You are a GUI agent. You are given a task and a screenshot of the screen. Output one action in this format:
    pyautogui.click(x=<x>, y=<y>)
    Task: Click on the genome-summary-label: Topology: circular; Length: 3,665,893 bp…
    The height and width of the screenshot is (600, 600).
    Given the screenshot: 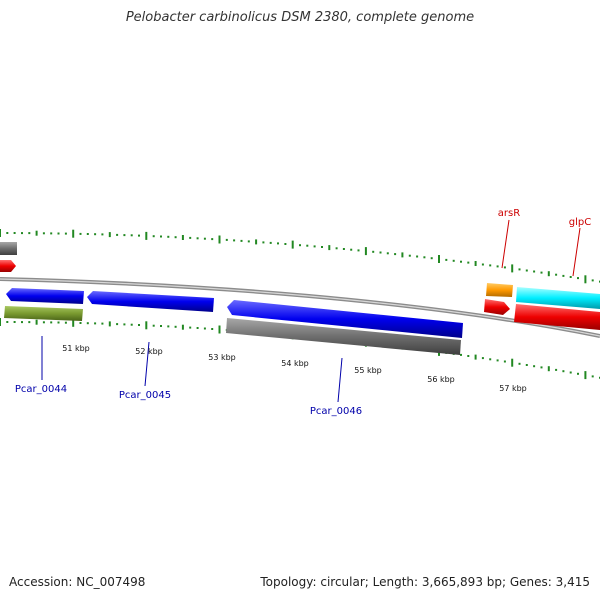 What is the action you would take?
    pyautogui.click(x=425, y=582)
    